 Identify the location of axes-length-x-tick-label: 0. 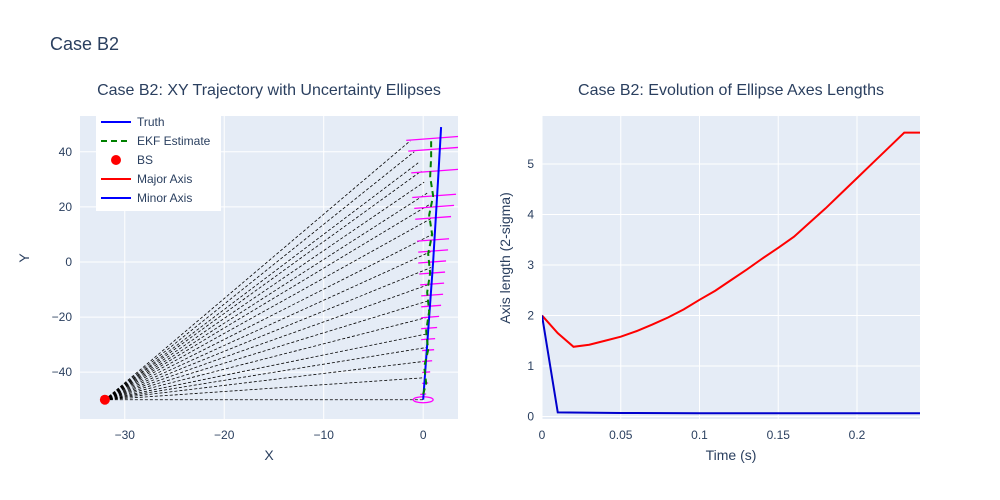
(542, 435).